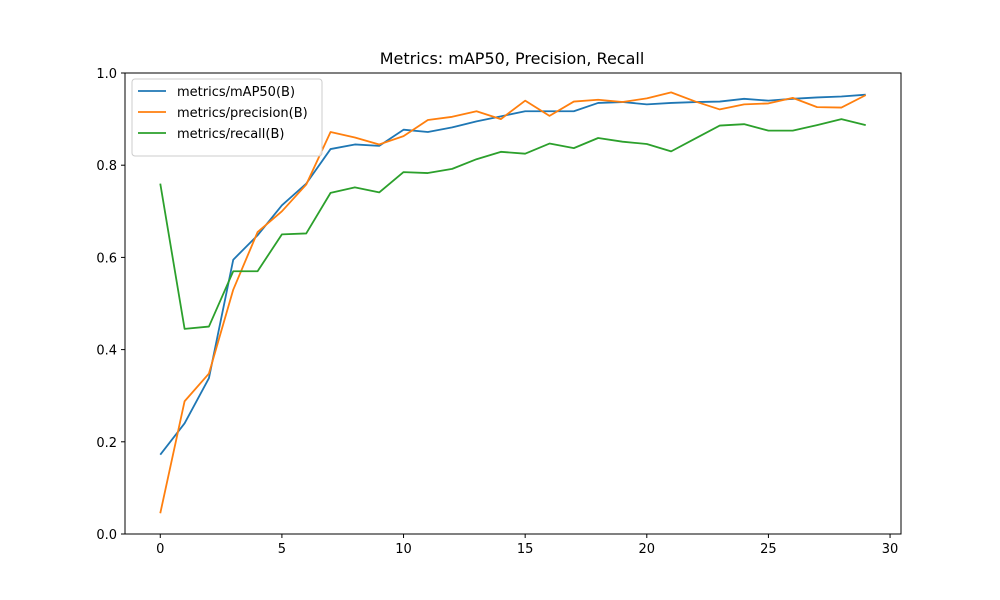 The image size is (1000, 600). What do you see at coordinates (242, 113) in the screenshot?
I see `legend-label: metrics/precision(B)` at bounding box center [242, 113].